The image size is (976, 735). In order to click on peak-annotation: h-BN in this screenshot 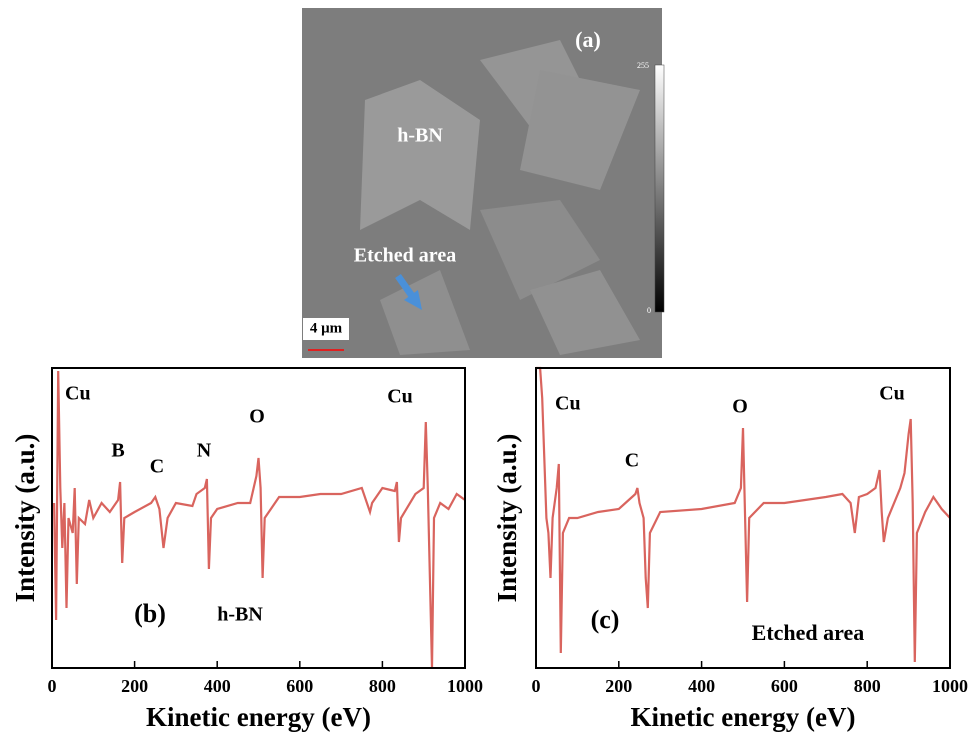, I will do `click(240, 615)`.